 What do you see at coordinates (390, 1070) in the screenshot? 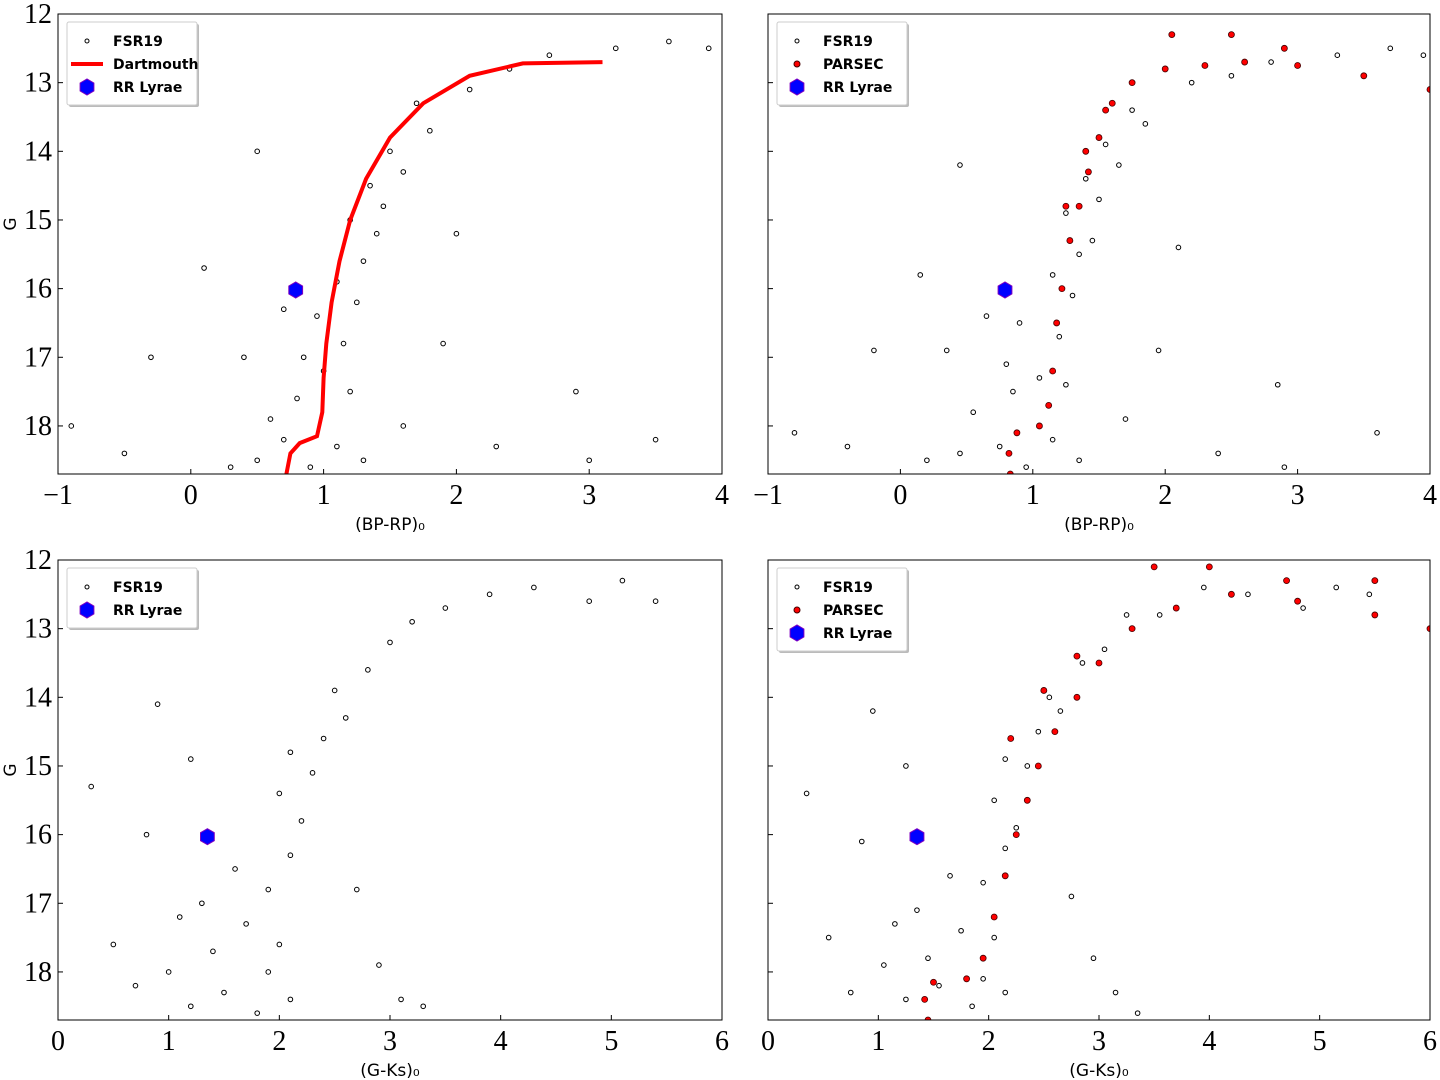
I see `x-axis-label: (G-Ks)₀` at bounding box center [390, 1070].